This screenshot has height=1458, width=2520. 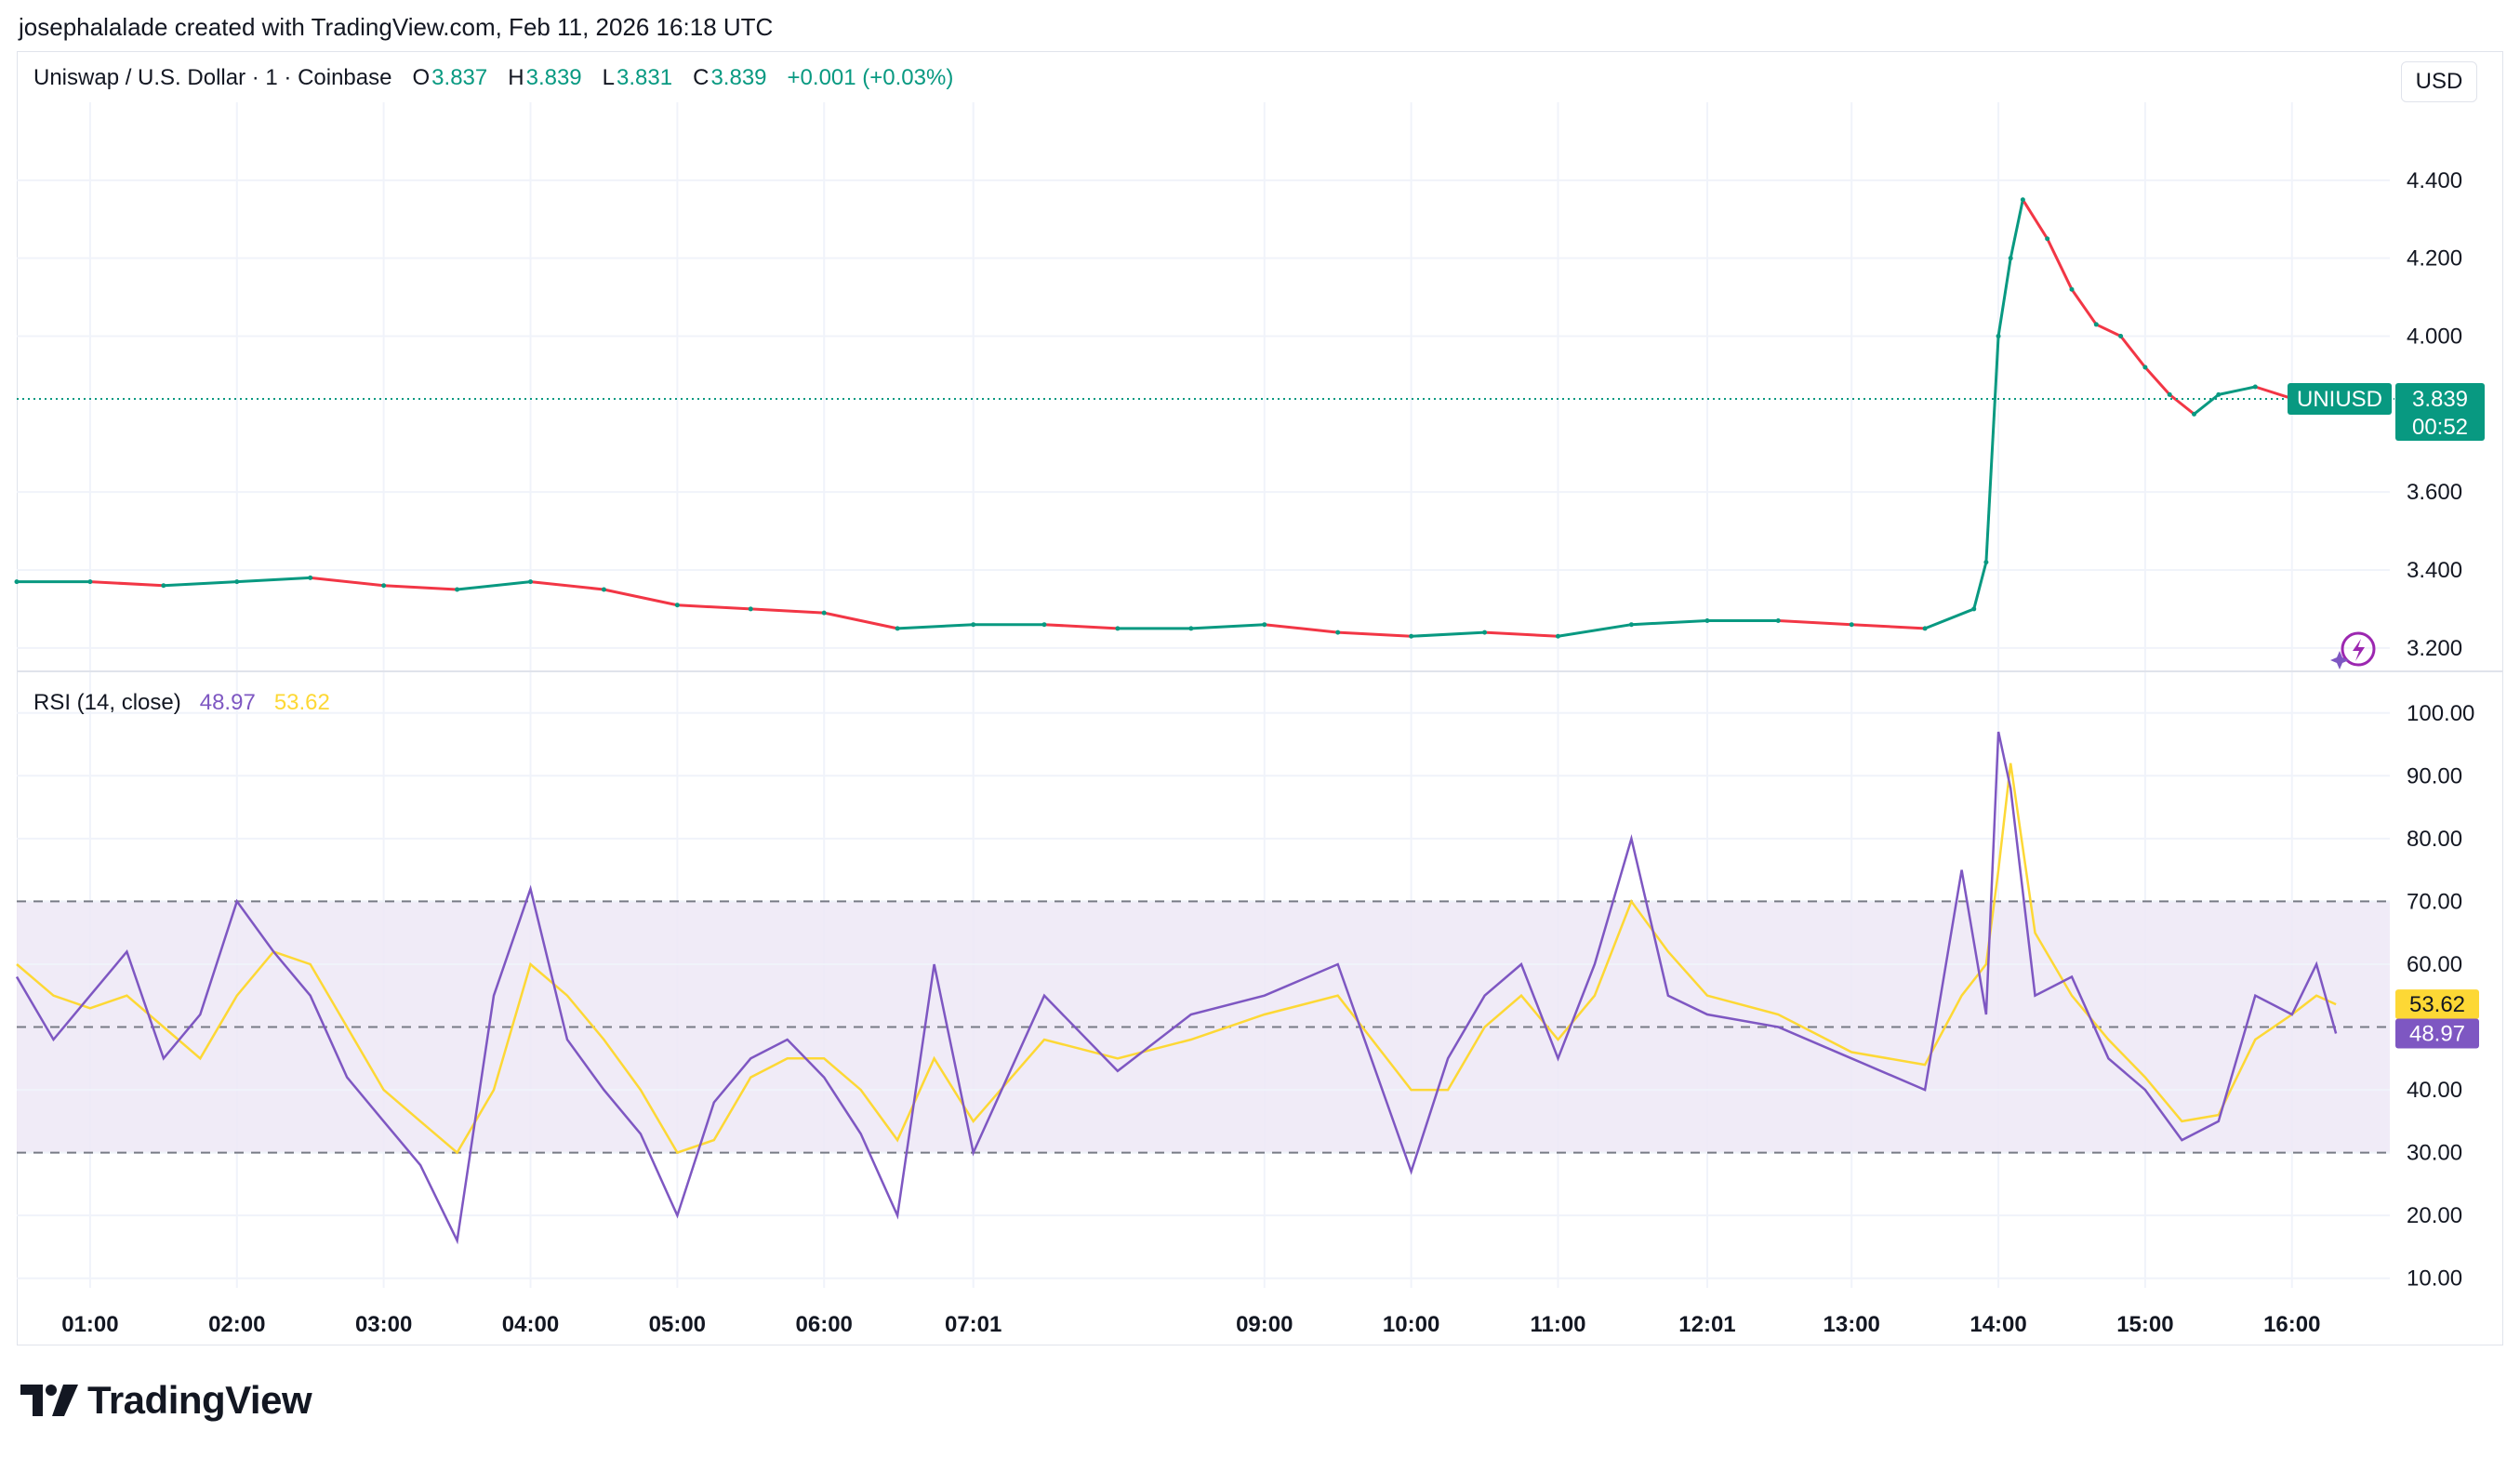 What do you see at coordinates (2439, 82) in the screenshot?
I see `currency-button: USD` at bounding box center [2439, 82].